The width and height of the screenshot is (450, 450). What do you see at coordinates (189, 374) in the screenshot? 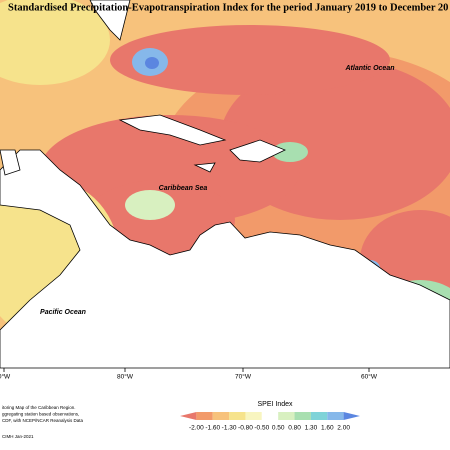
I see `graticule: 0°W 80°W 70°W 60°W` at bounding box center [189, 374].